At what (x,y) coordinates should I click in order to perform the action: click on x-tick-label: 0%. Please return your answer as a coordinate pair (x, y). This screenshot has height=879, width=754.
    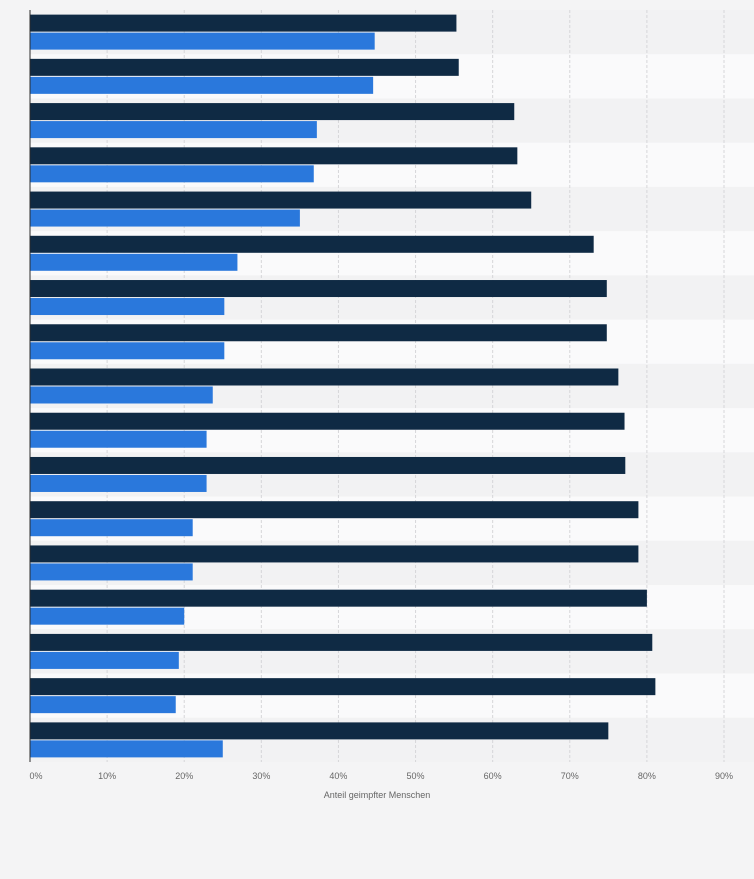
    Looking at the image, I should click on (35, 776).